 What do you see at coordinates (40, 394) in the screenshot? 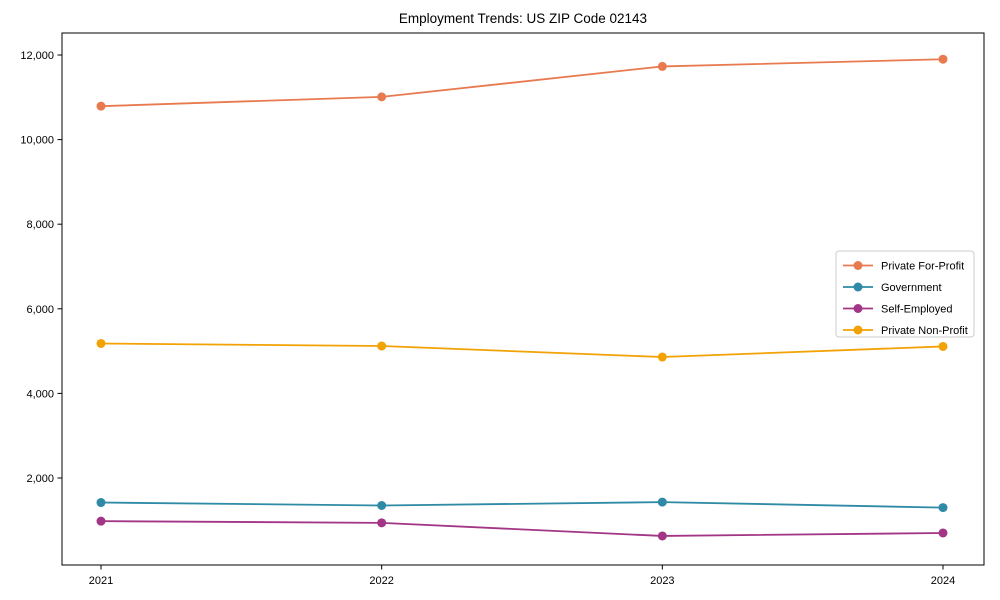
I see `y-tick-label: 4,000` at bounding box center [40, 394].